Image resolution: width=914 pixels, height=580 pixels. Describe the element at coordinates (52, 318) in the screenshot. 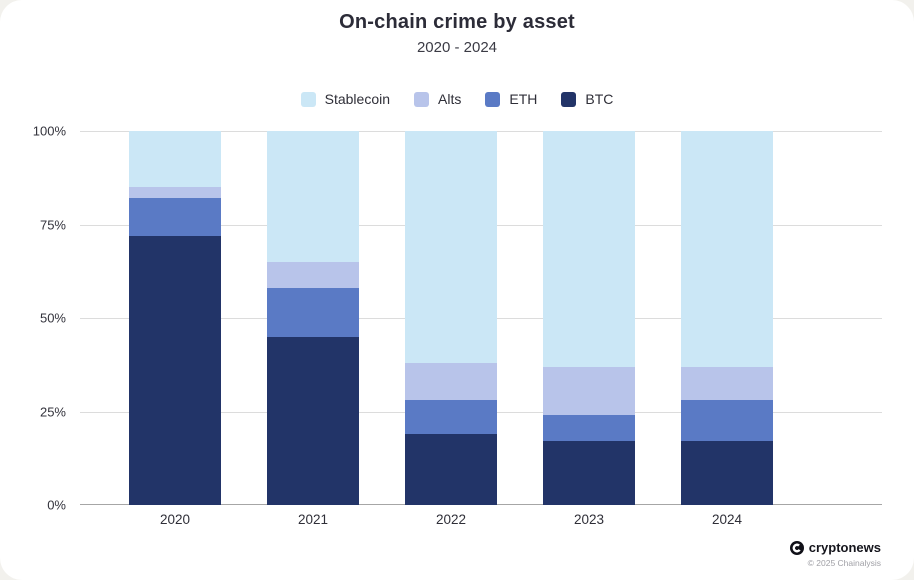

I see `y-tick-label-50: 50%` at that location.